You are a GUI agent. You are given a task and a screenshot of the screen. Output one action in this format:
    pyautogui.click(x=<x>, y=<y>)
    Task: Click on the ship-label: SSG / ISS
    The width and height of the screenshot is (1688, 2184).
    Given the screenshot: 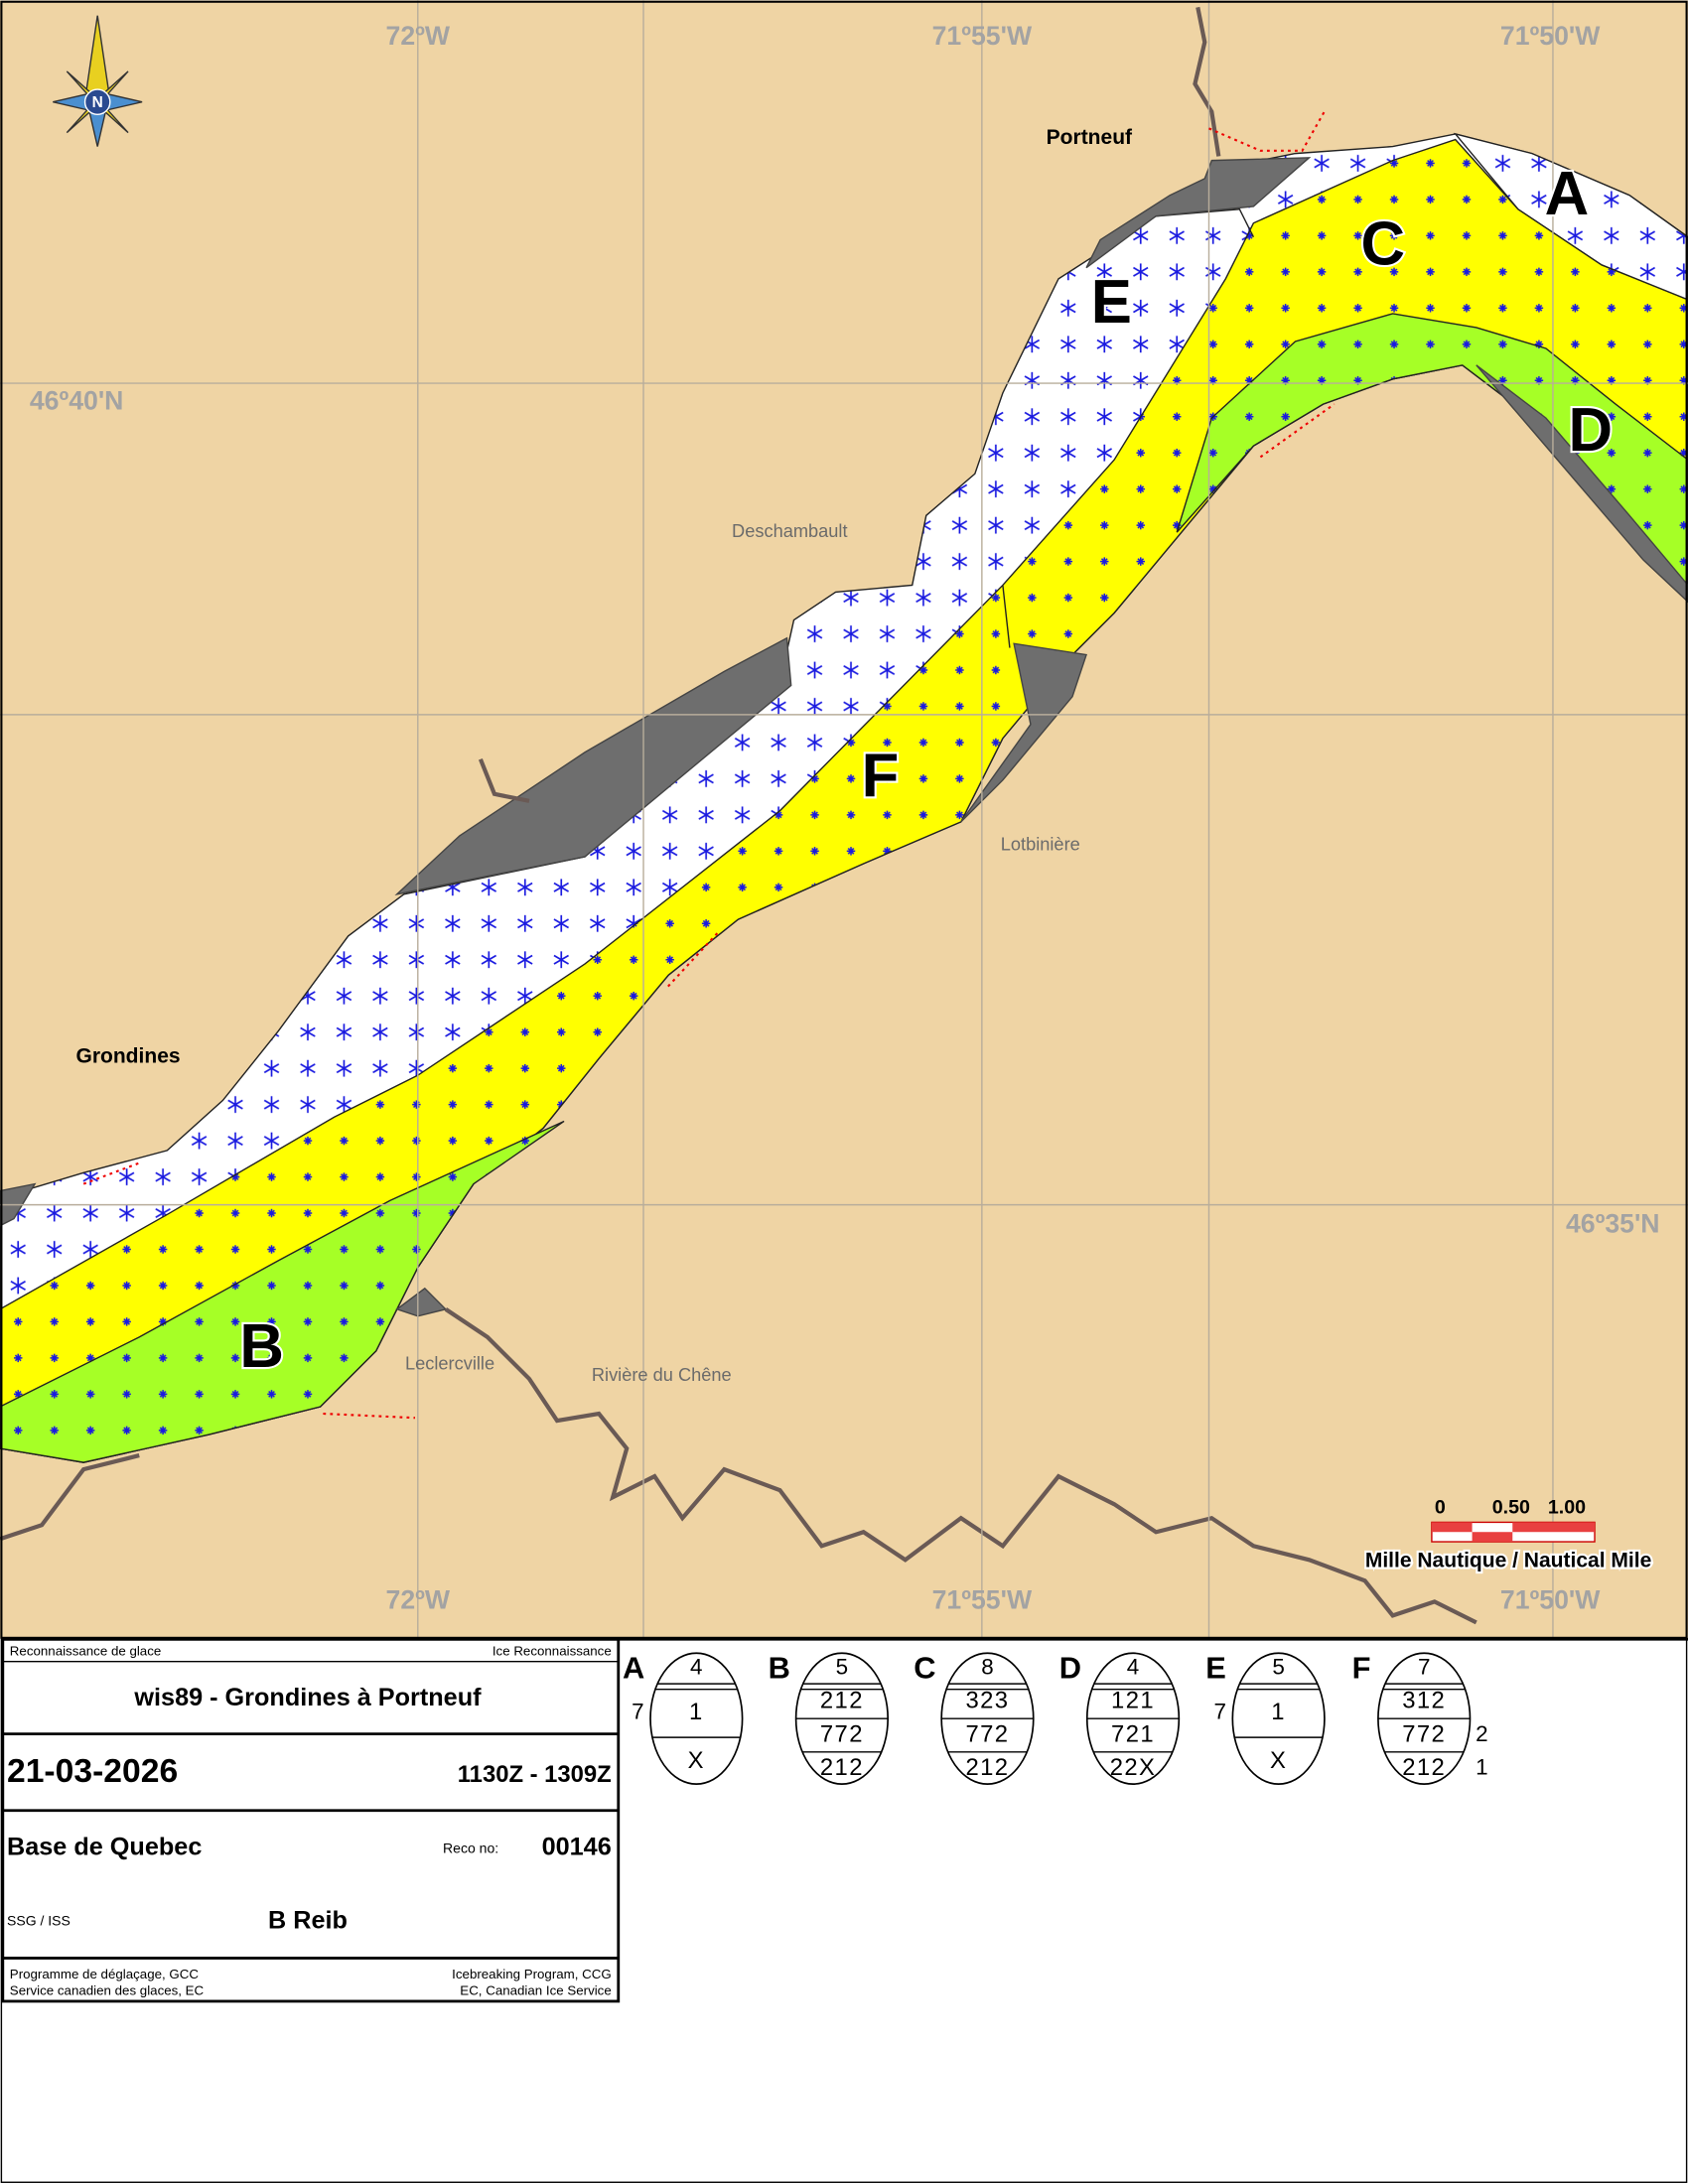 What is the action you would take?
    pyautogui.click(x=38, y=1921)
    